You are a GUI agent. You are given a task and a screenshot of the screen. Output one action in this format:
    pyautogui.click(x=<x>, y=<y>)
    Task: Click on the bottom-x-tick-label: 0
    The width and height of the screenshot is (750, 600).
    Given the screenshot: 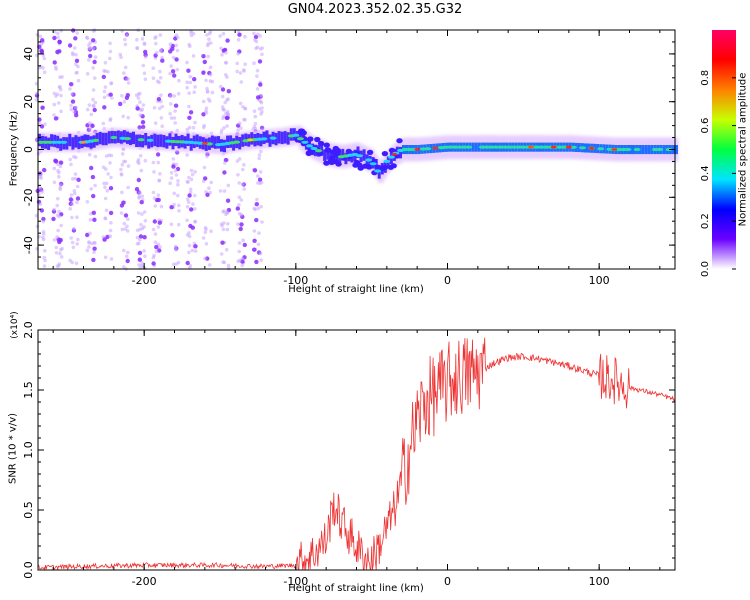 What is the action you would take?
    pyautogui.click(x=447, y=581)
    